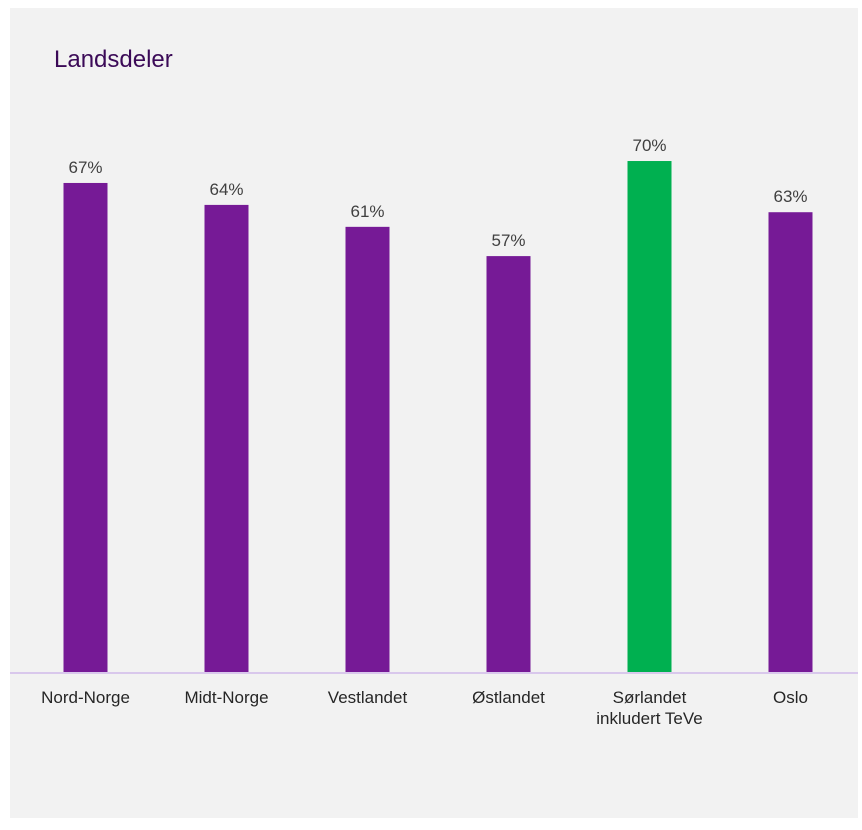  I want to click on category-label-2: Vestlandet, so click(368, 697).